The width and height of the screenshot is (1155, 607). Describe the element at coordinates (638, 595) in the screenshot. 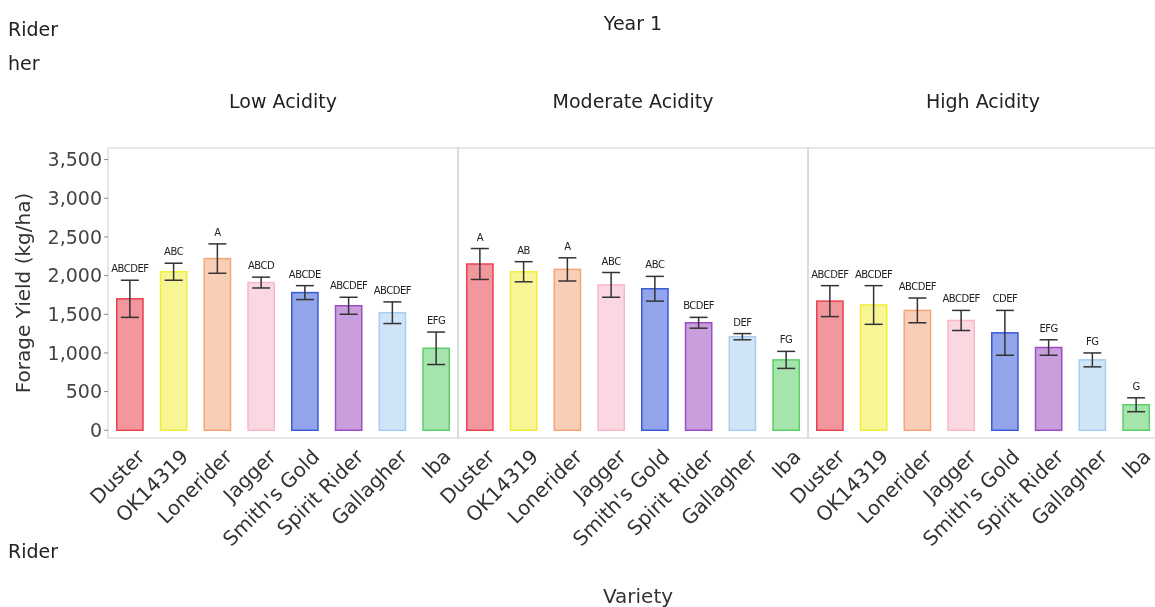

I see `x-axis-title: Variety` at that location.